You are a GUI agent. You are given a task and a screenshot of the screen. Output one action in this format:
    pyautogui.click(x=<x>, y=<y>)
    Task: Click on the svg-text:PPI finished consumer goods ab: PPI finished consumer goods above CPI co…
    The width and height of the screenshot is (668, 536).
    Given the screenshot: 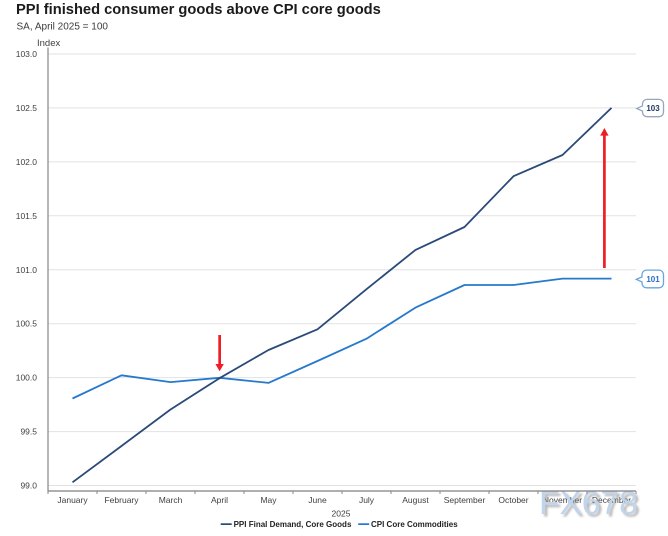 What is the action you would take?
    pyautogui.click(x=198, y=10)
    